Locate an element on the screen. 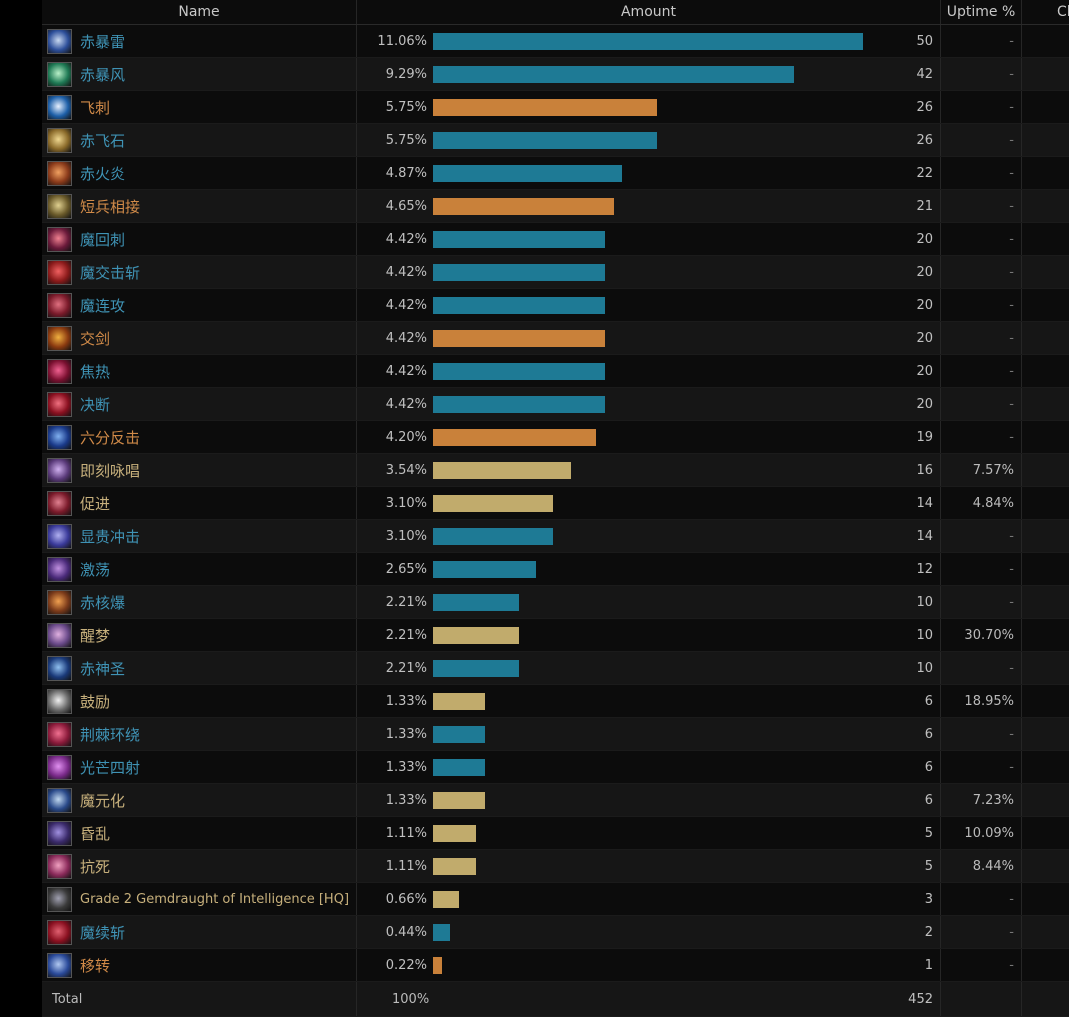 This screenshot has height=1017, width=1069. name-cell: 飞刺 is located at coordinates (199, 107).